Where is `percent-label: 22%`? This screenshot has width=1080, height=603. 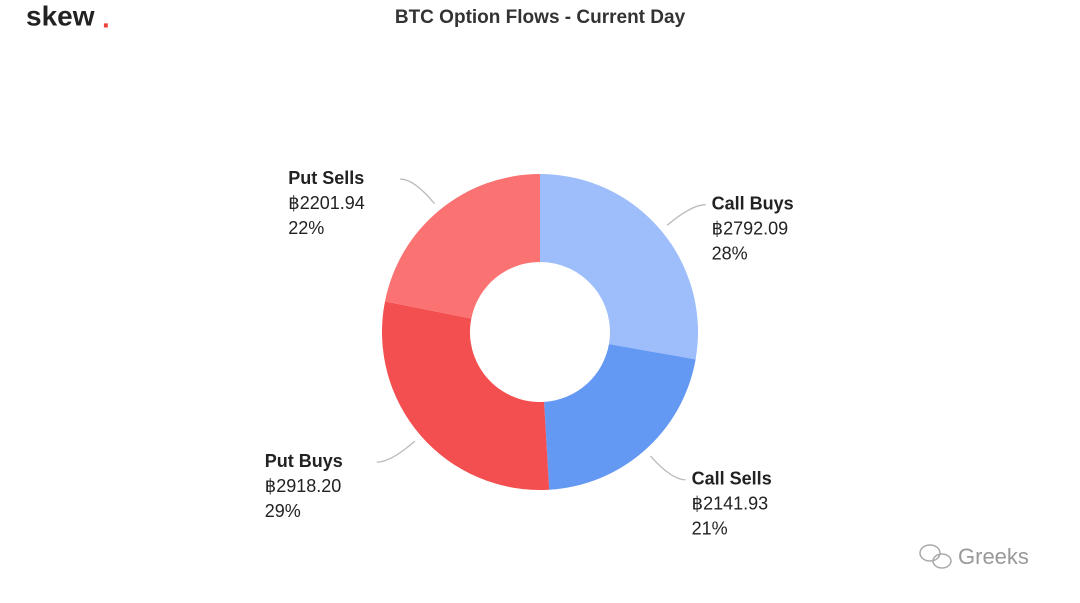 percent-label: 22% is located at coordinates (306, 228).